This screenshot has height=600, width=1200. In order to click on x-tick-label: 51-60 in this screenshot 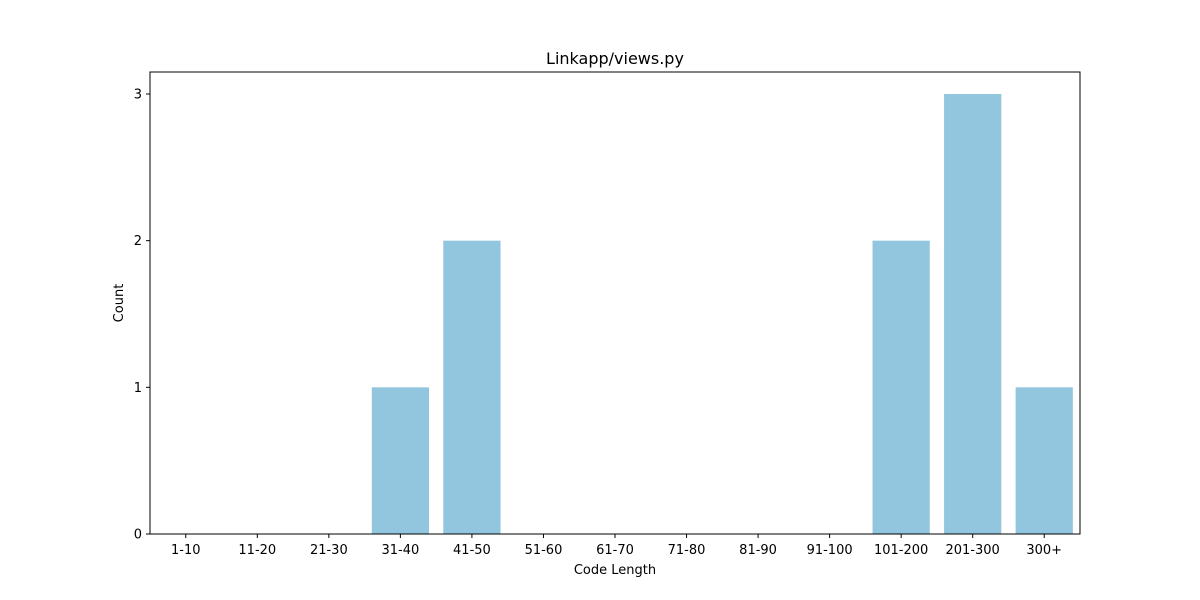, I will do `click(544, 550)`.